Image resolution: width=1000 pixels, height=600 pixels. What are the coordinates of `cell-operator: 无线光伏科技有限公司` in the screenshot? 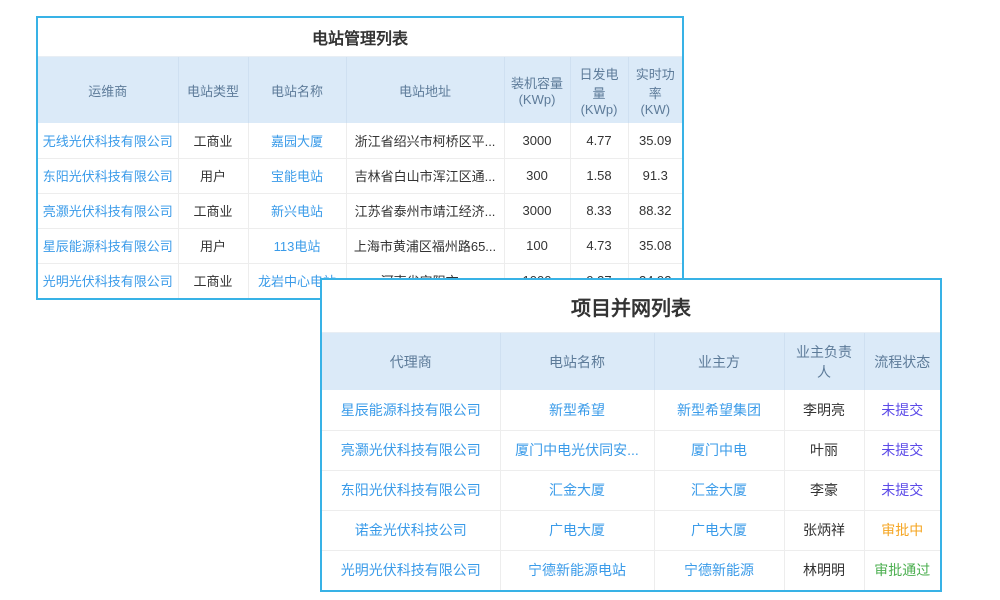 It's located at (108, 141).